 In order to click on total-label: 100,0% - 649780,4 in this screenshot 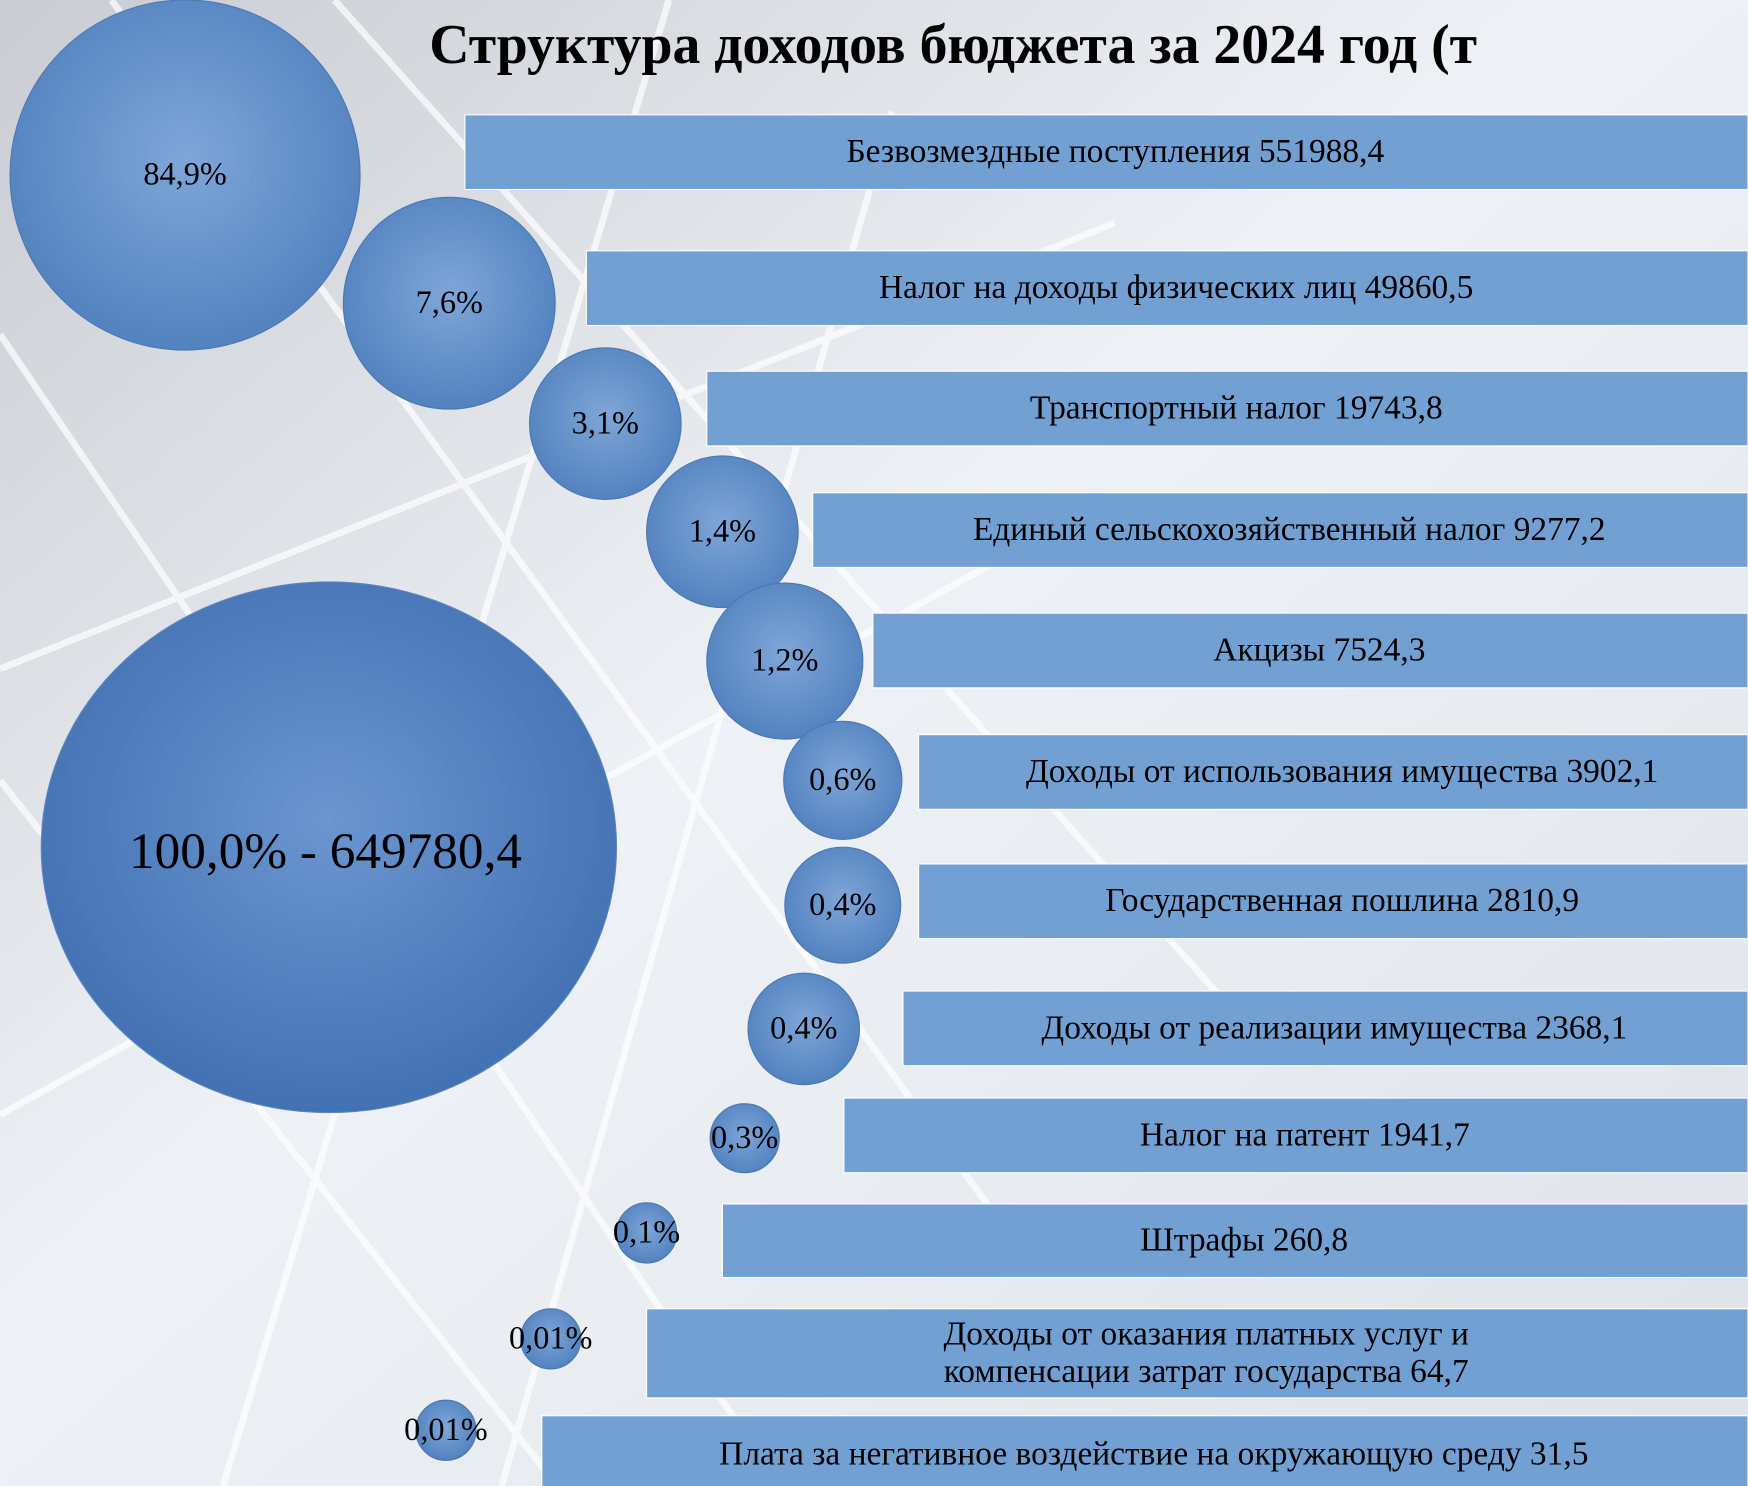, I will do `click(325, 851)`.